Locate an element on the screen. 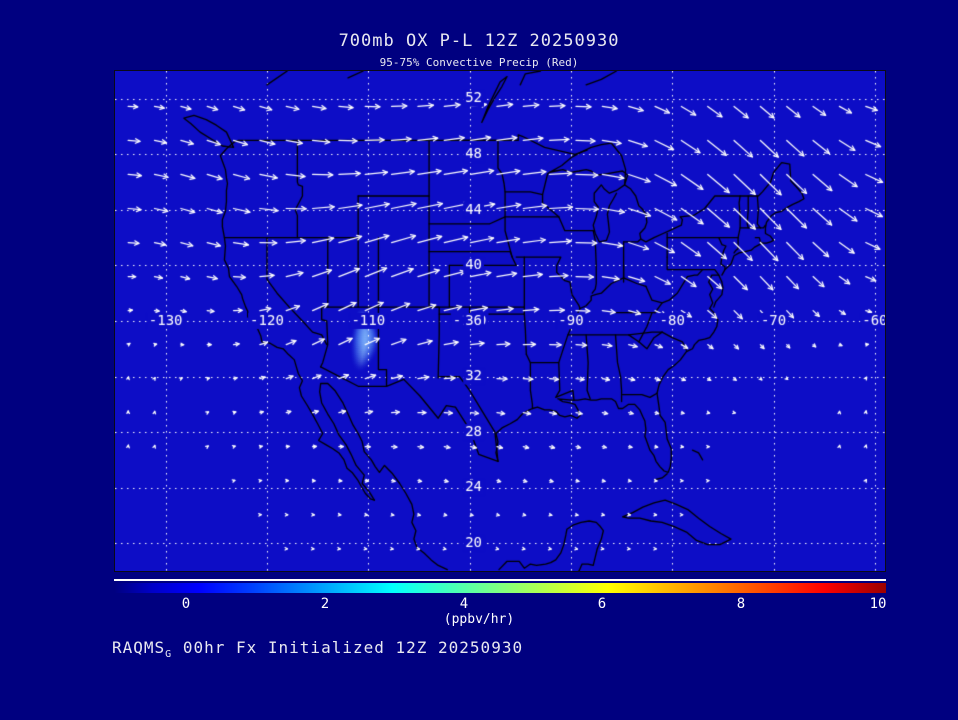 The height and width of the screenshot is (720, 958). page-title: 700mb OX P-L 12Z 20250930 is located at coordinates (479, 41).